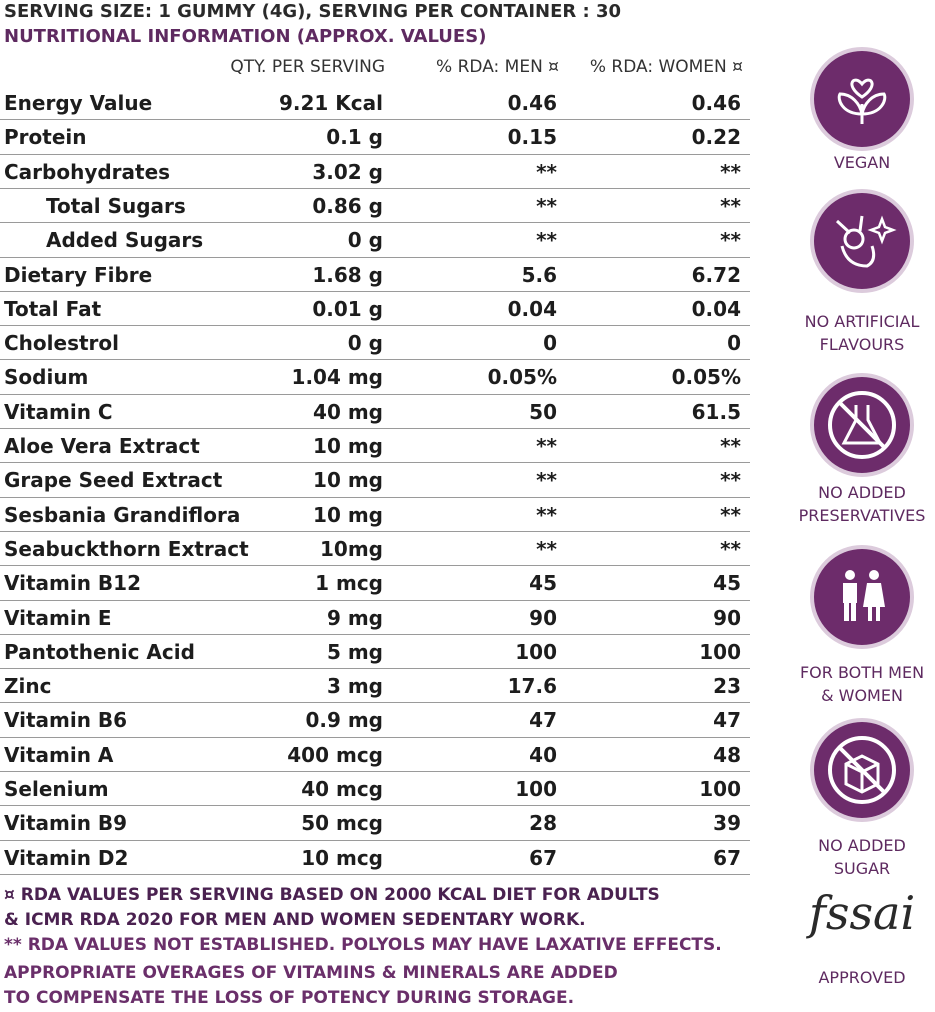  What do you see at coordinates (862, 321) in the screenshot?
I see `badge-label: NO ARTIFICIAL` at bounding box center [862, 321].